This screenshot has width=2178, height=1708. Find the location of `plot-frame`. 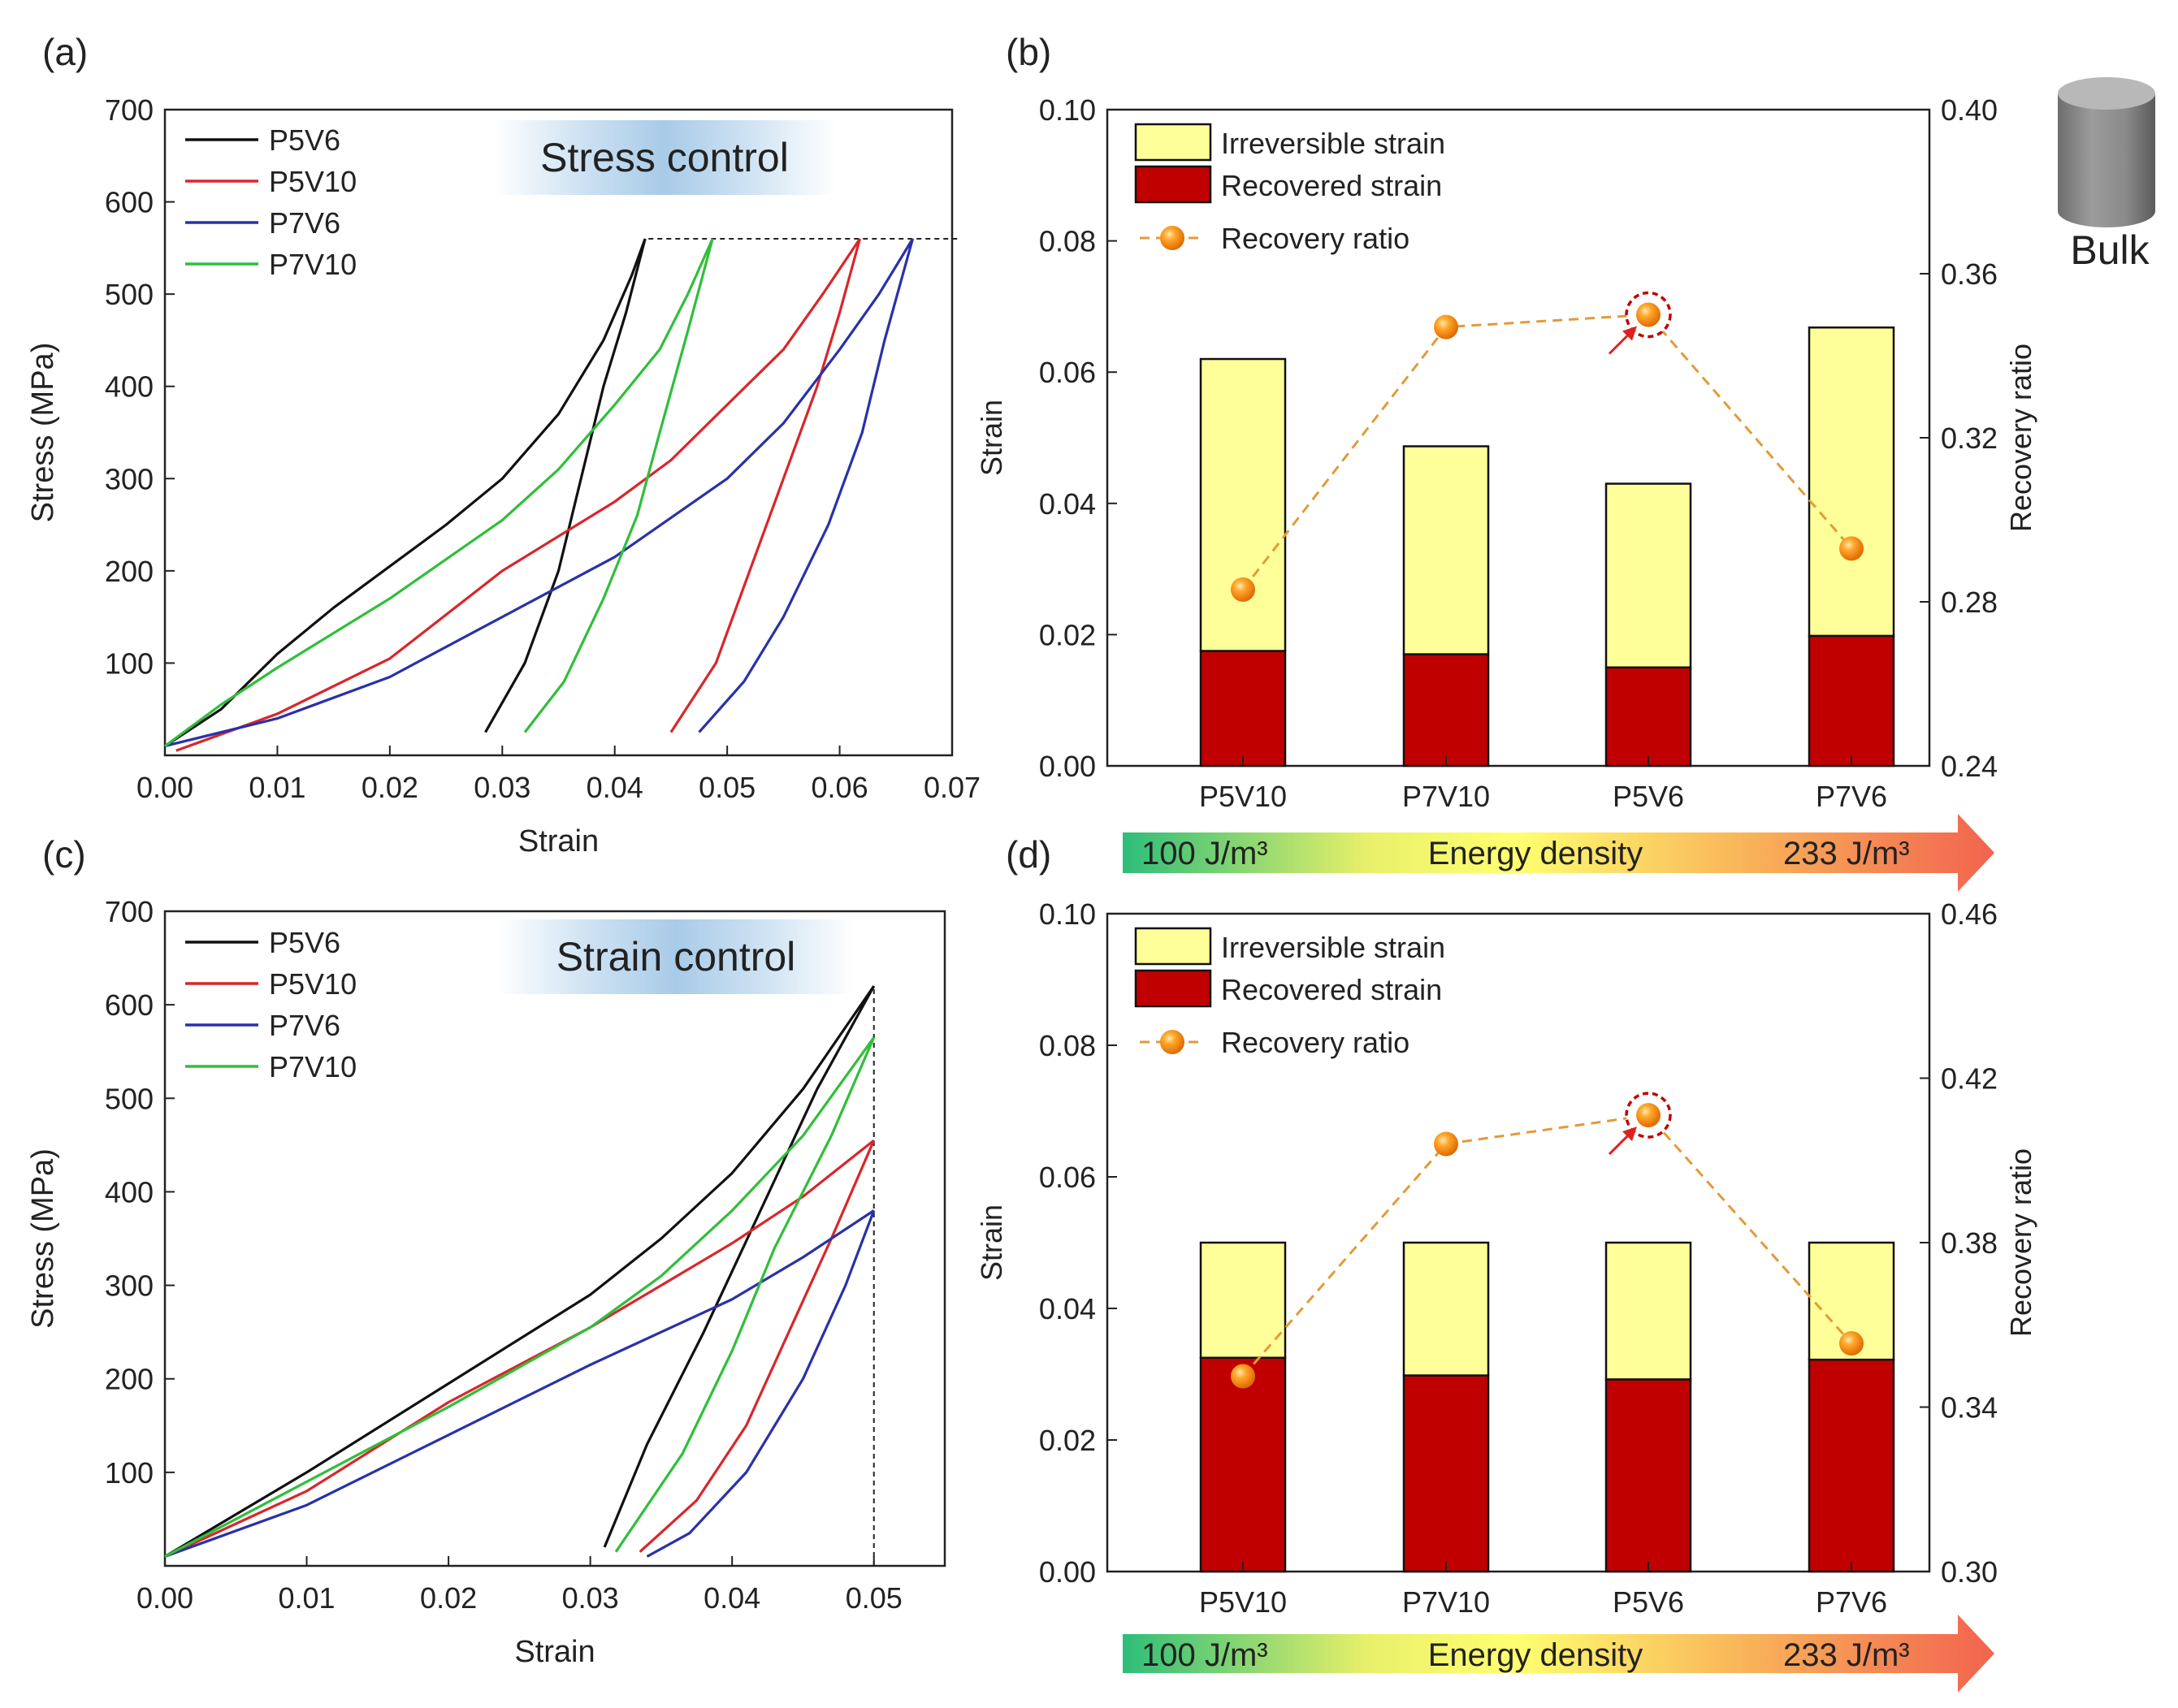

plot-frame is located at coordinates (554, 1238).